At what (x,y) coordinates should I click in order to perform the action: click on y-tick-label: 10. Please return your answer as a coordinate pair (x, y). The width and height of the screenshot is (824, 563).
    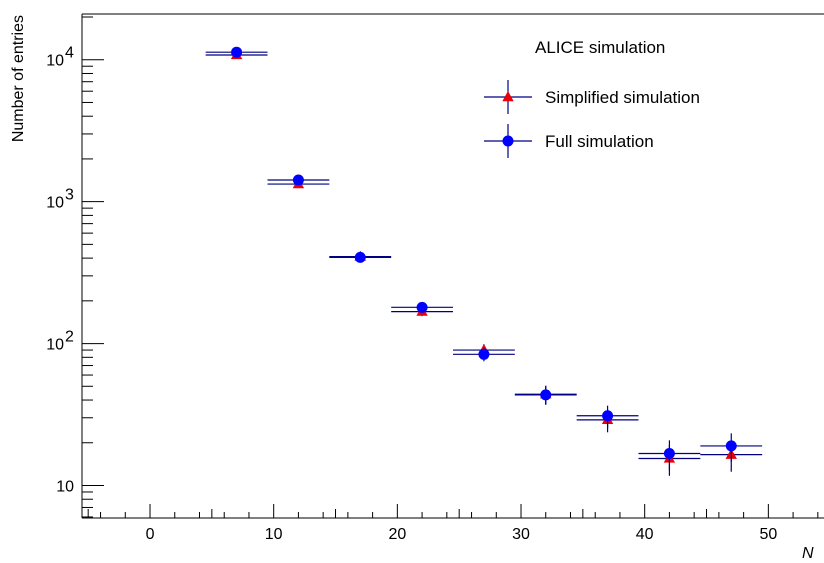
    Looking at the image, I should click on (65, 486).